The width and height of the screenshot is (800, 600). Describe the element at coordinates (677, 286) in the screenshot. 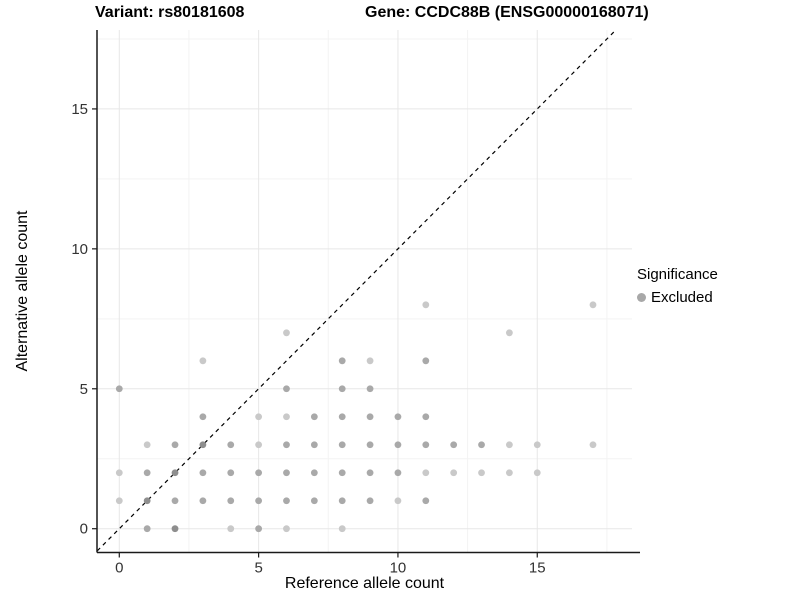

I see `legend: Significance Excluded` at that location.